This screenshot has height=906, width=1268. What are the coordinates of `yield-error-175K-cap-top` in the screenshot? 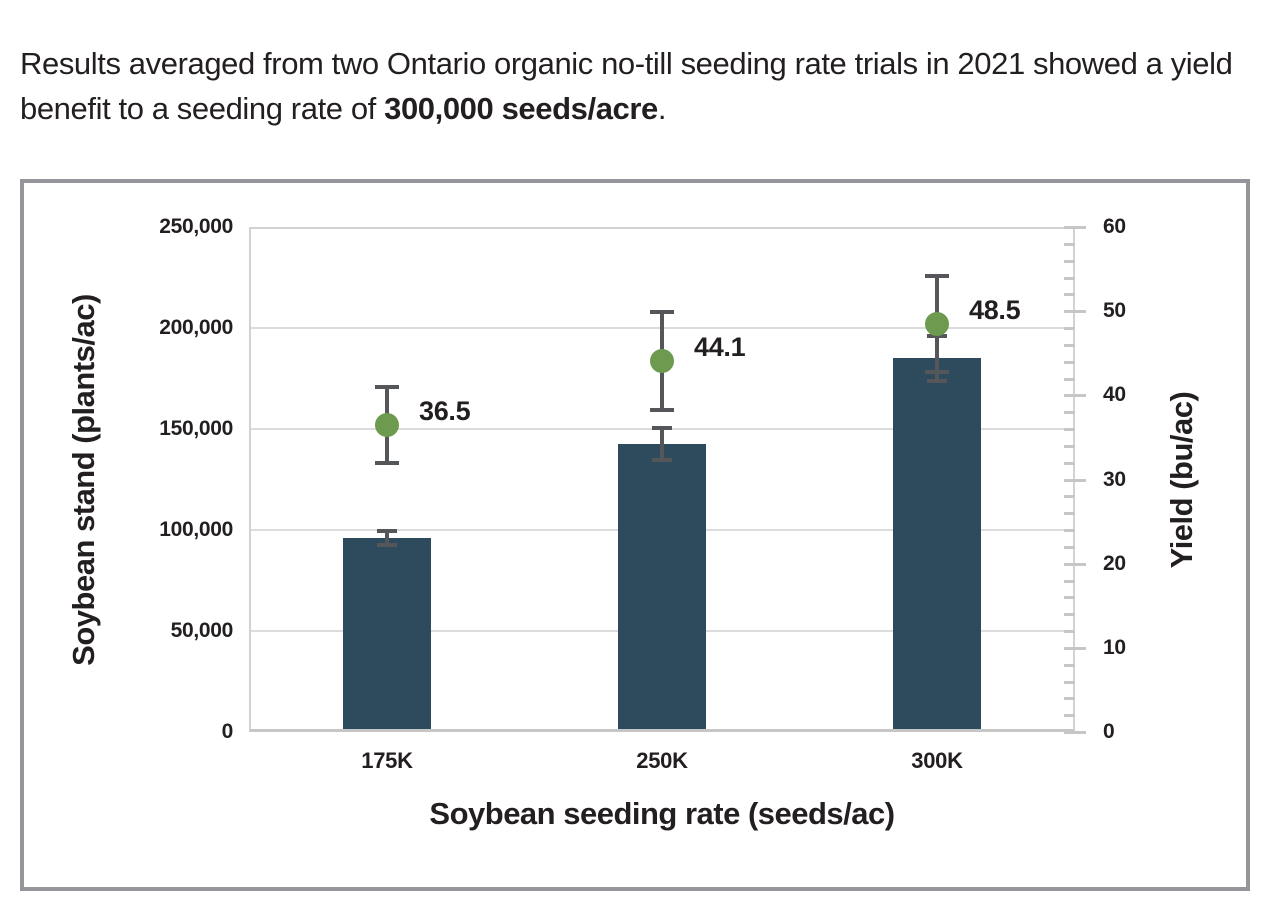 It's located at (387, 387).